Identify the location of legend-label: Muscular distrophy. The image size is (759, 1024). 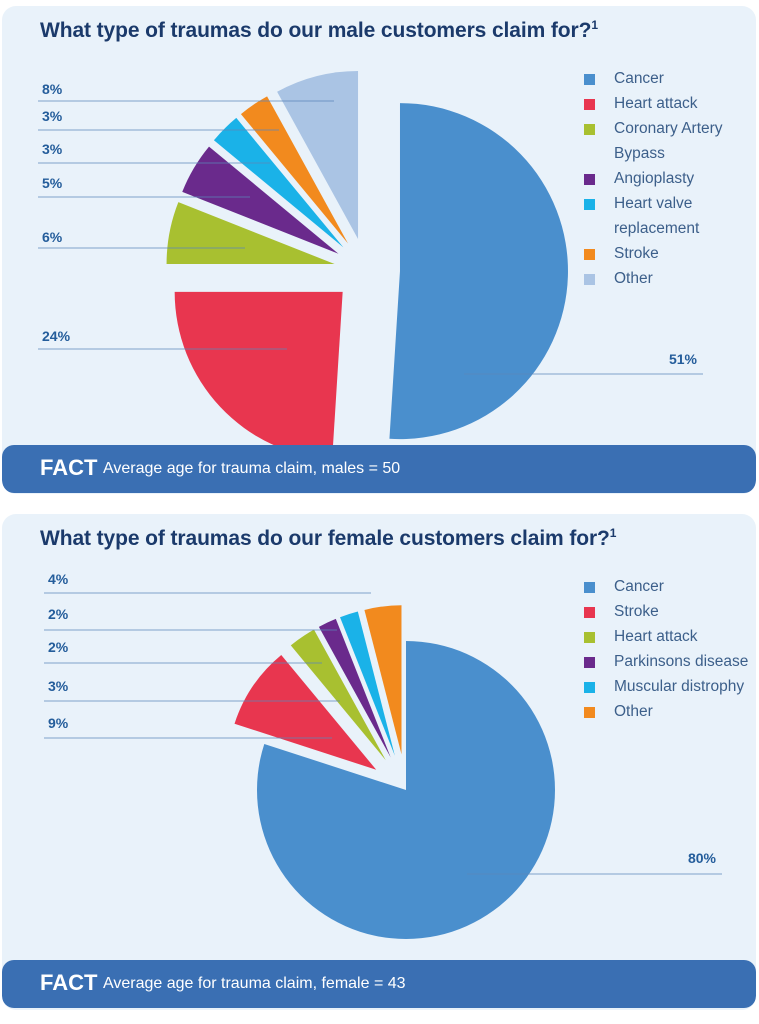
(679, 686).